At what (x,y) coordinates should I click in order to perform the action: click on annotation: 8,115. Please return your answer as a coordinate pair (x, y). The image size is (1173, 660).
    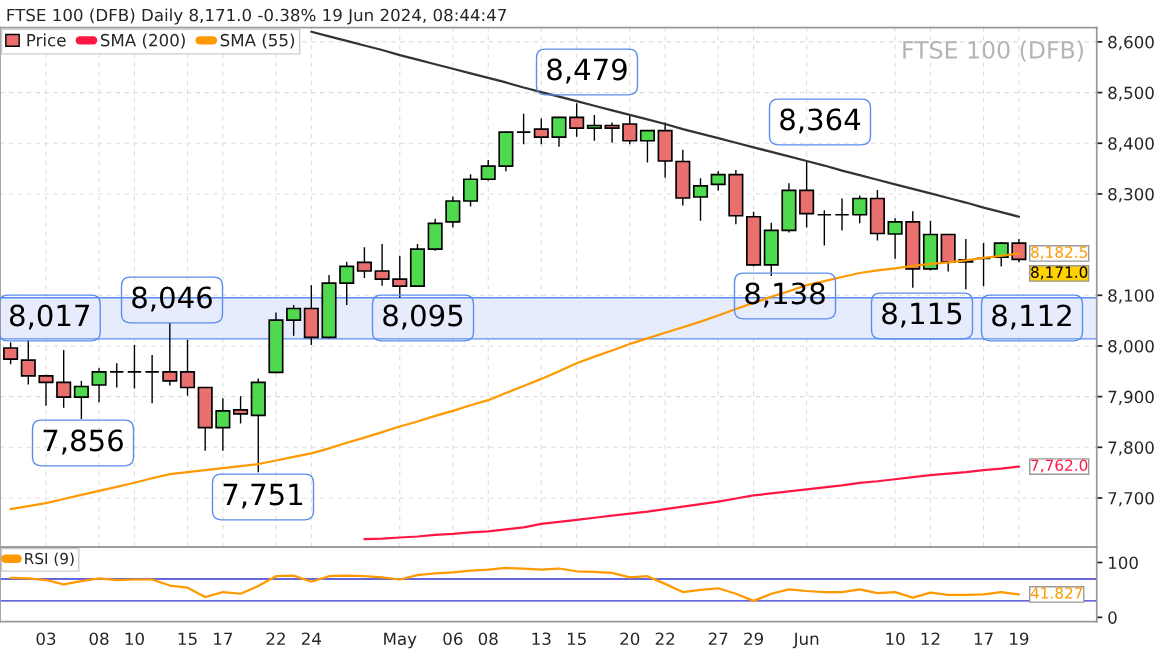
    Looking at the image, I should click on (922, 315).